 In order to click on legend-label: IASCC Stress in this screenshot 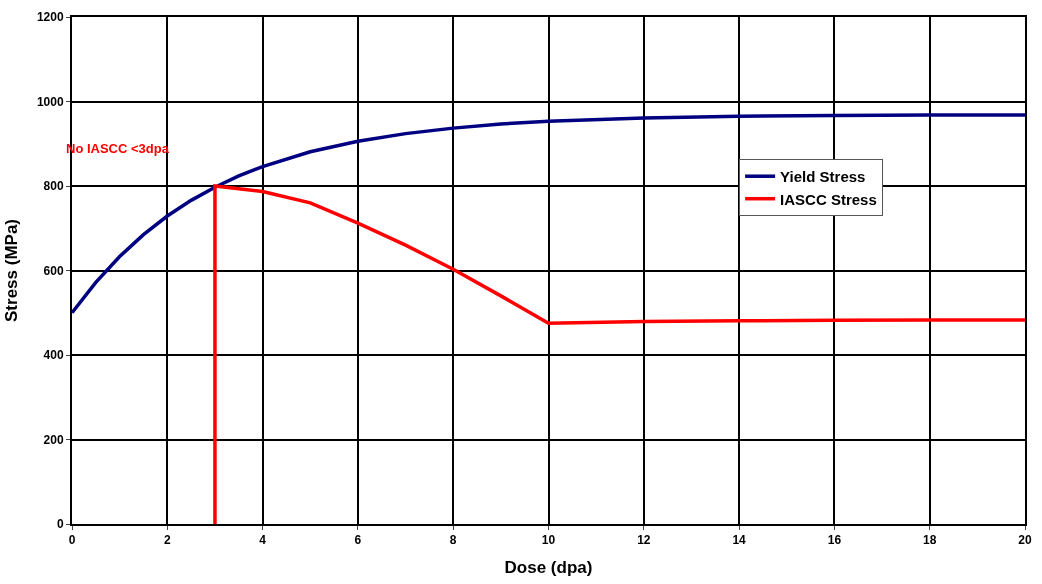, I will do `click(828, 199)`.